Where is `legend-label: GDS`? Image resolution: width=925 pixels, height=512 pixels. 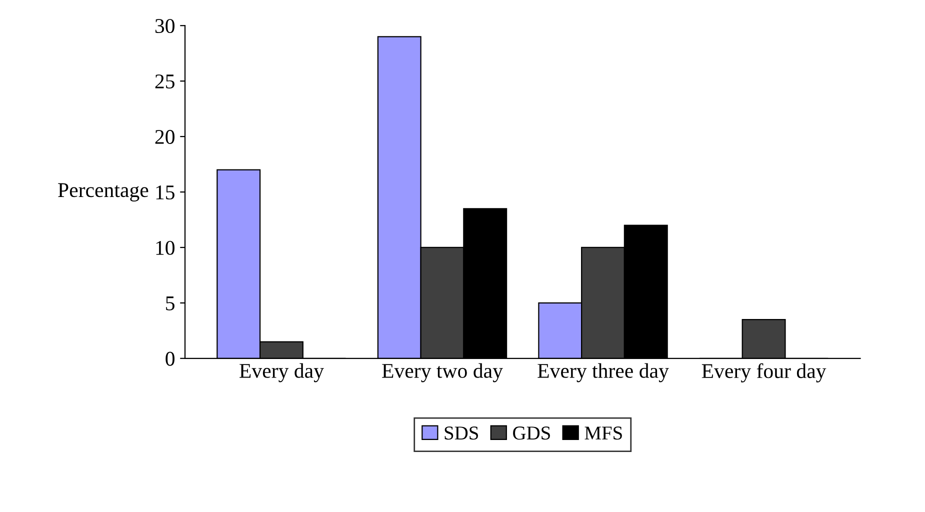
legend-label: GDS is located at coordinates (531, 433).